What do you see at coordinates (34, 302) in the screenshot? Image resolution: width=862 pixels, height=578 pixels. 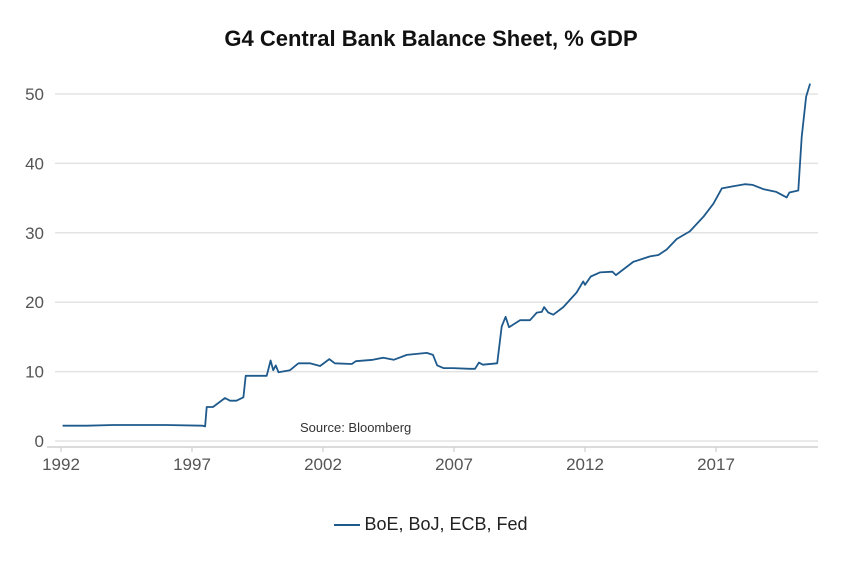 I see `y-tick-label: 20` at bounding box center [34, 302].